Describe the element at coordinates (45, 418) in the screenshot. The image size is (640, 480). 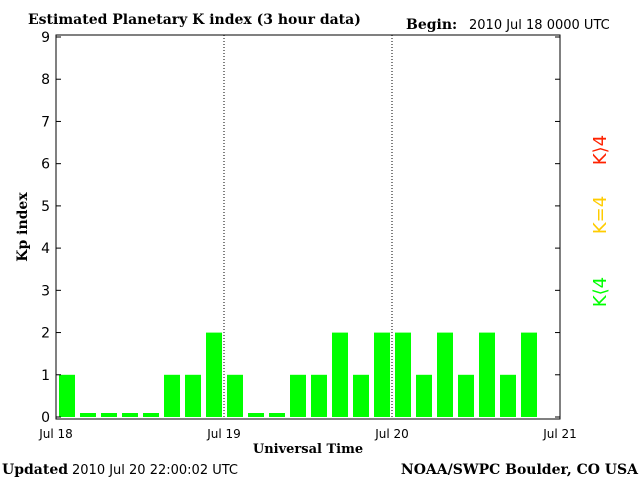
I see `y-tick-label-0: 0` at that location.